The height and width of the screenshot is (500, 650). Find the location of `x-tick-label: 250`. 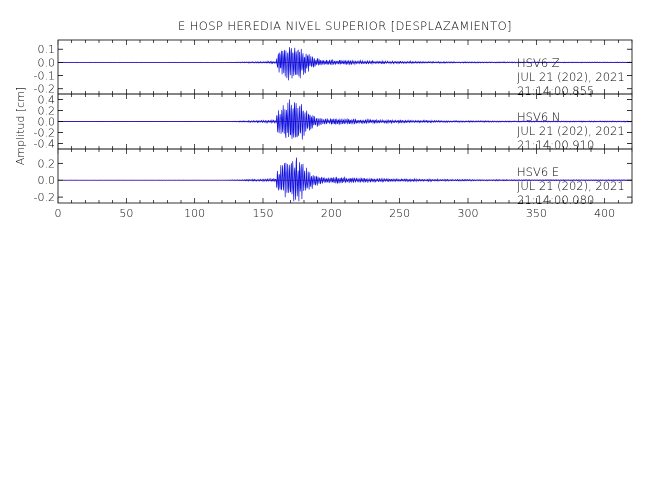

x-tick-label: 250 is located at coordinates (399, 213).